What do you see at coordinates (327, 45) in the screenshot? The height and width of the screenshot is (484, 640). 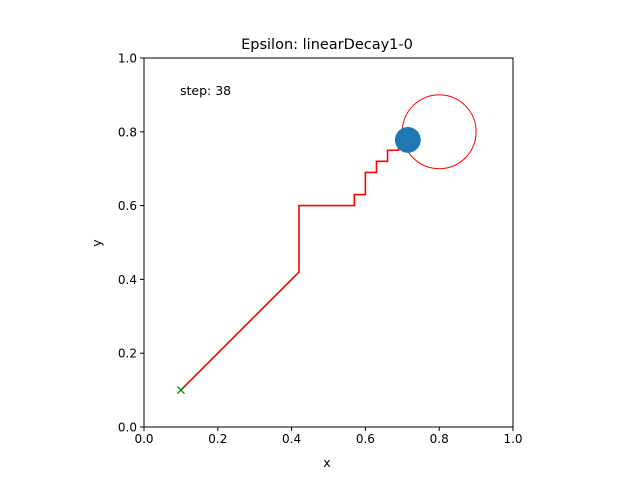 I see `chart-title: Epsilon: linearDecay1-0` at bounding box center [327, 45].